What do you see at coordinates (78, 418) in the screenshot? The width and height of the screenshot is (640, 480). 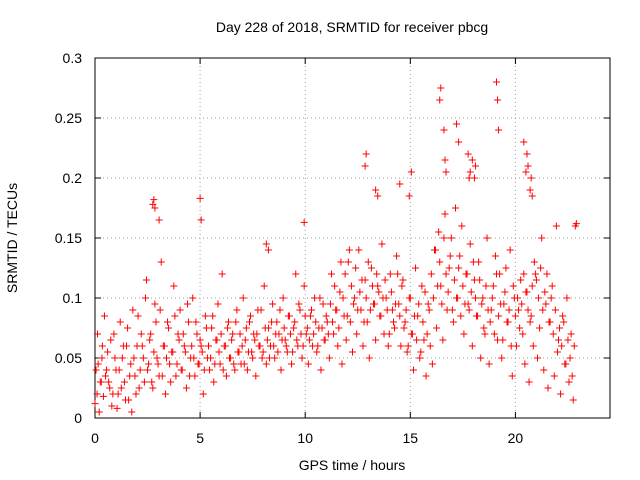 I see `y-tick-label: 0` at bounding box center [78, 418].